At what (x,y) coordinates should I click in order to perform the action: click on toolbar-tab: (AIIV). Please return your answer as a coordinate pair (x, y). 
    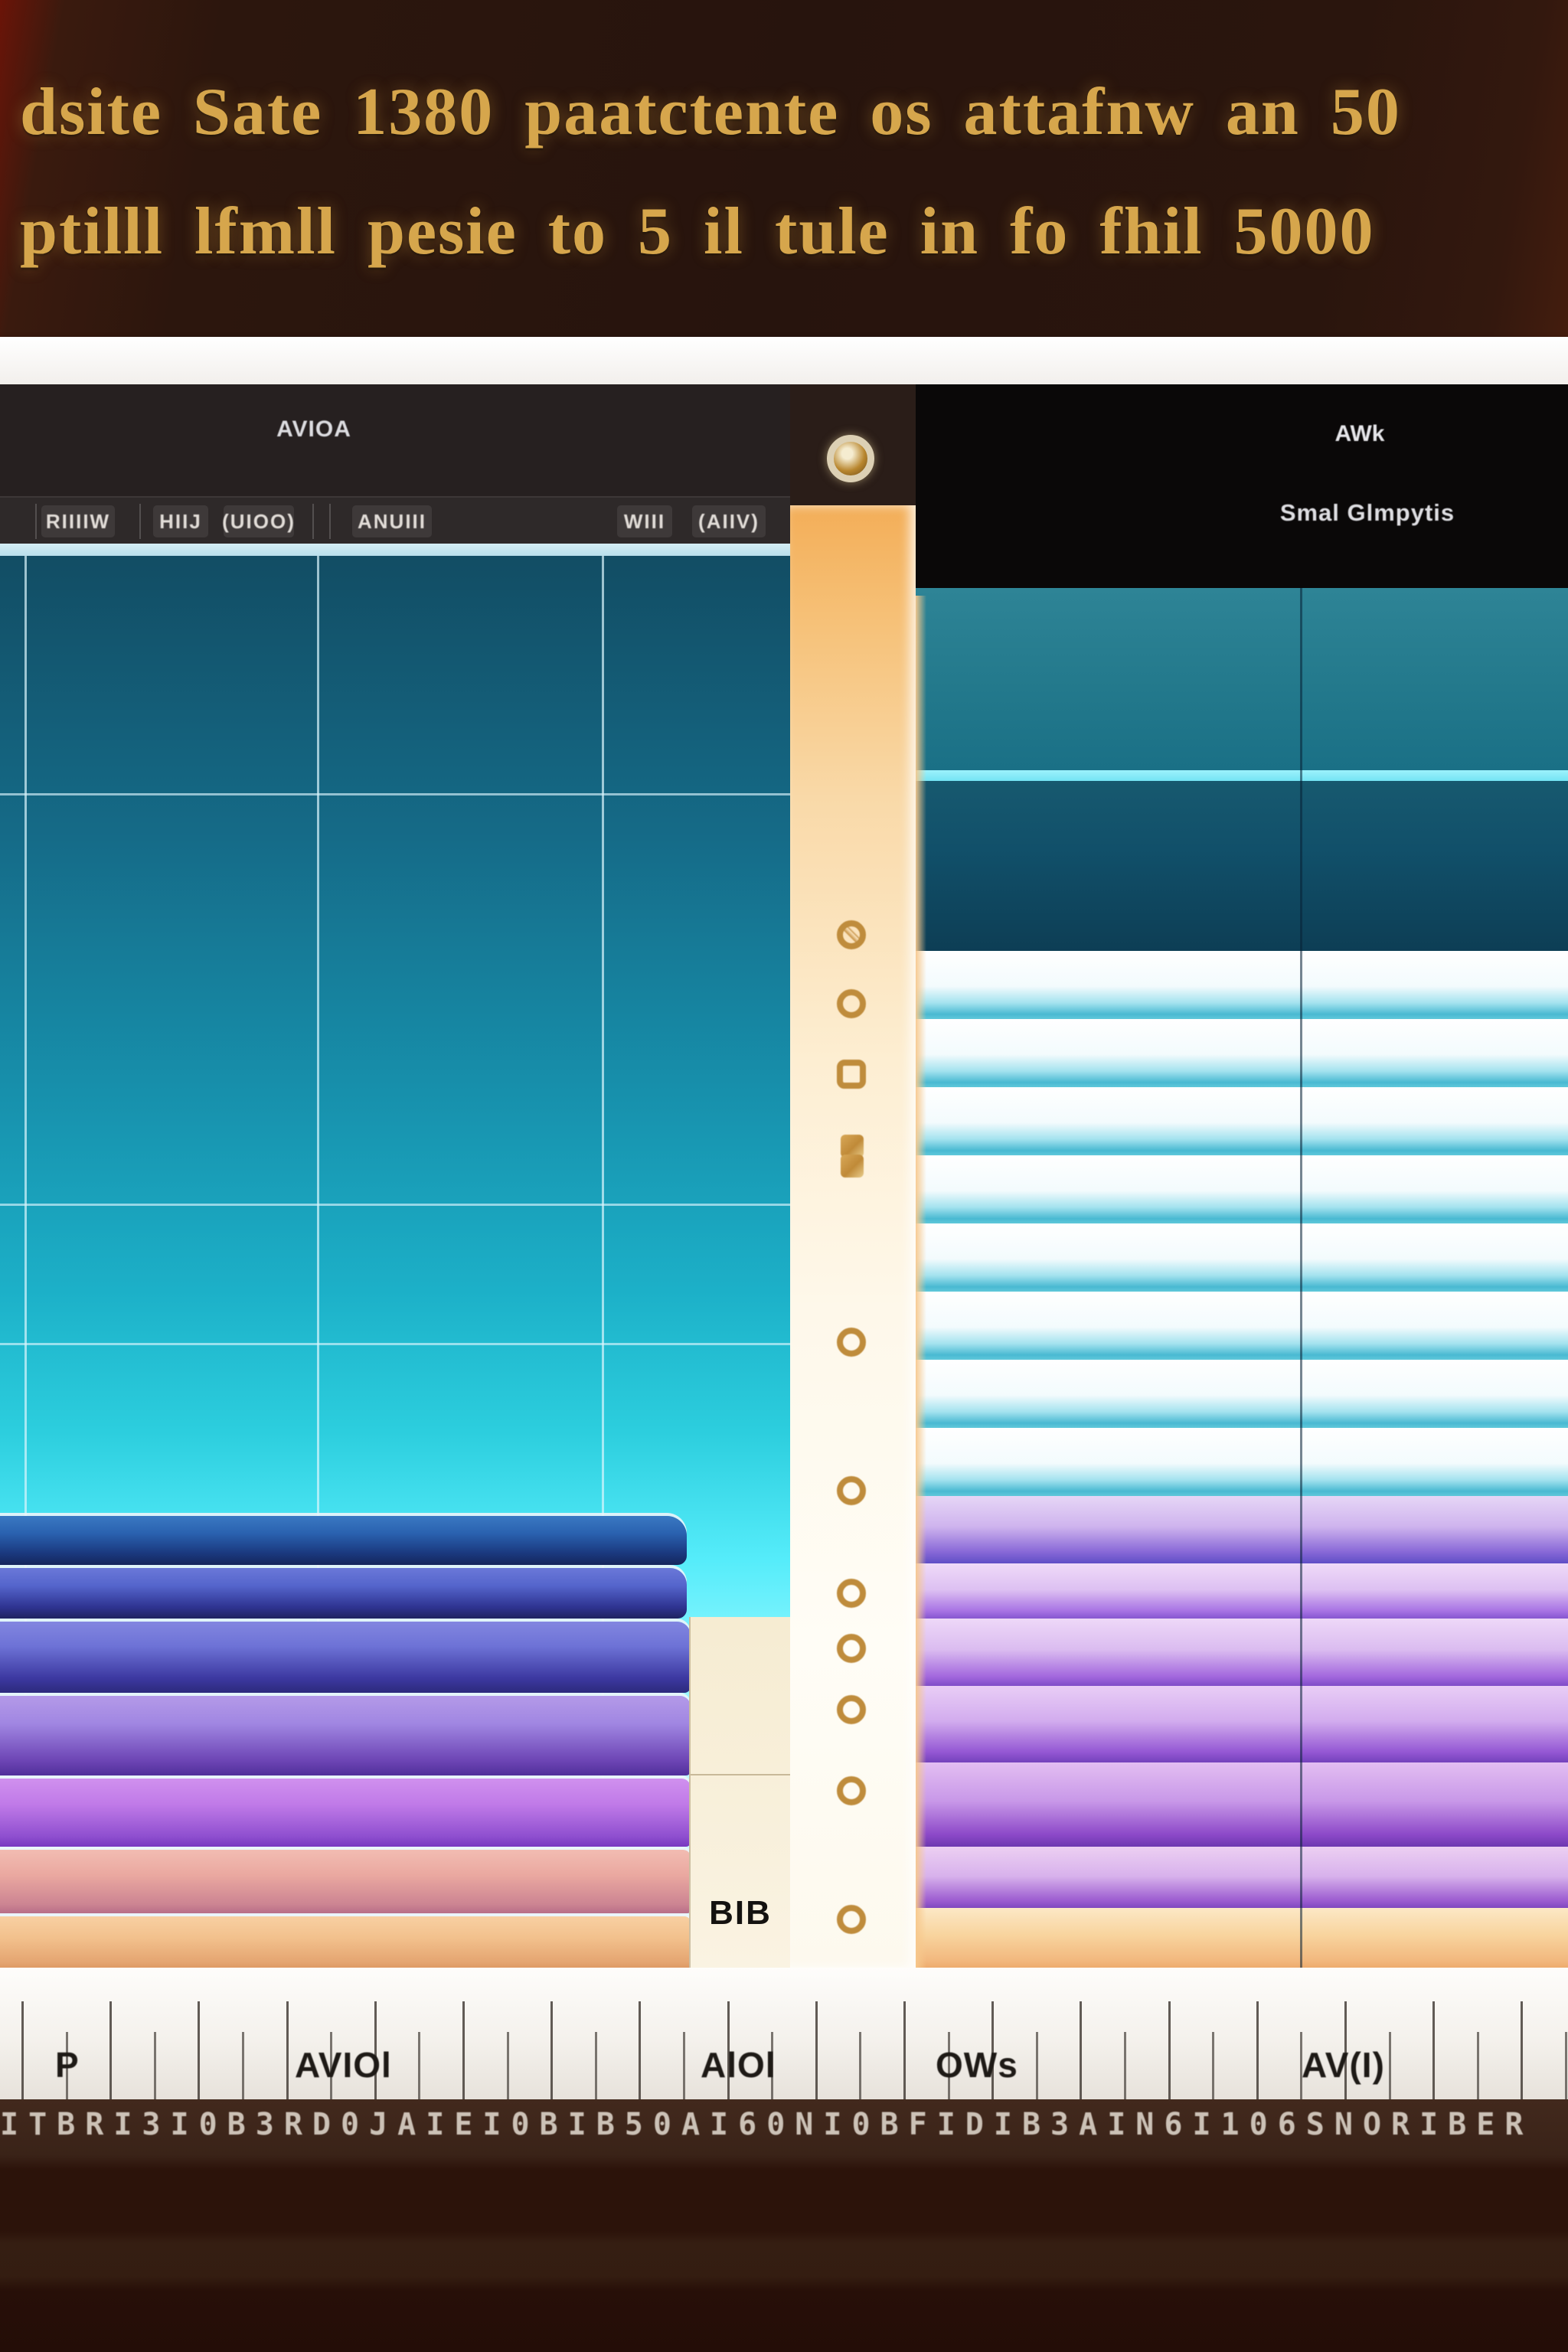
    Looking at the image, I should click on (729, 521).